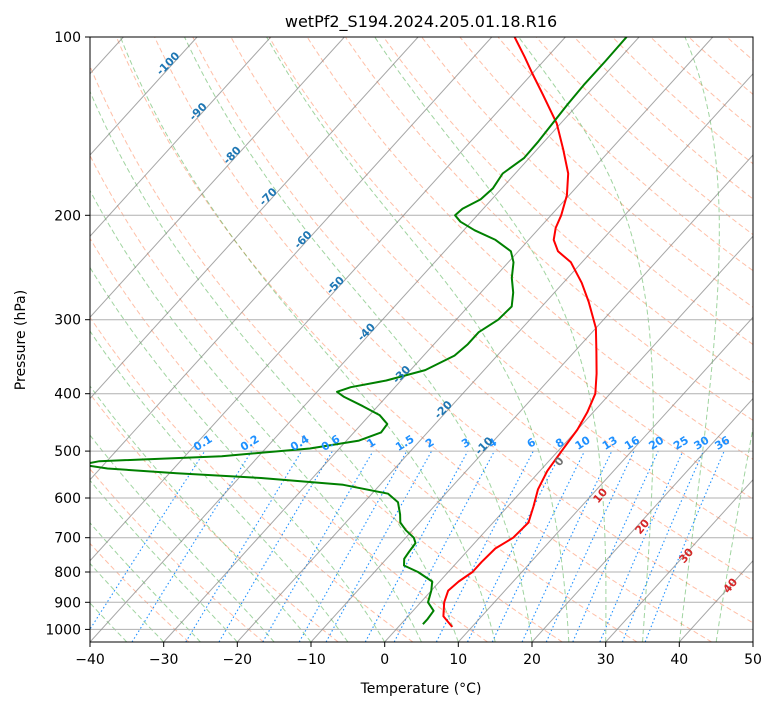 This screenshot has height=712, width=775. I want to click on mixing-ratio-label: 25, so click(681, 443).